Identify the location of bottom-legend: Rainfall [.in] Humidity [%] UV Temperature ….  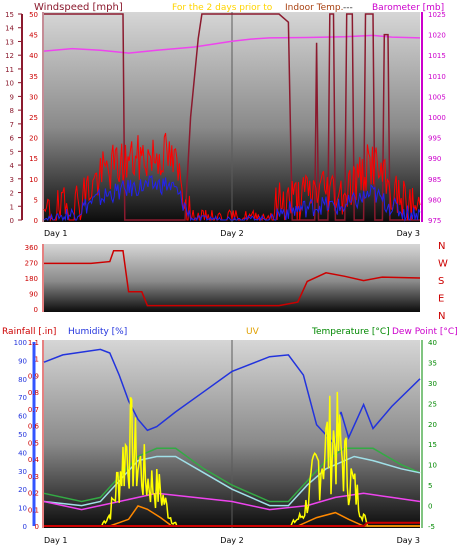
(230, 332).